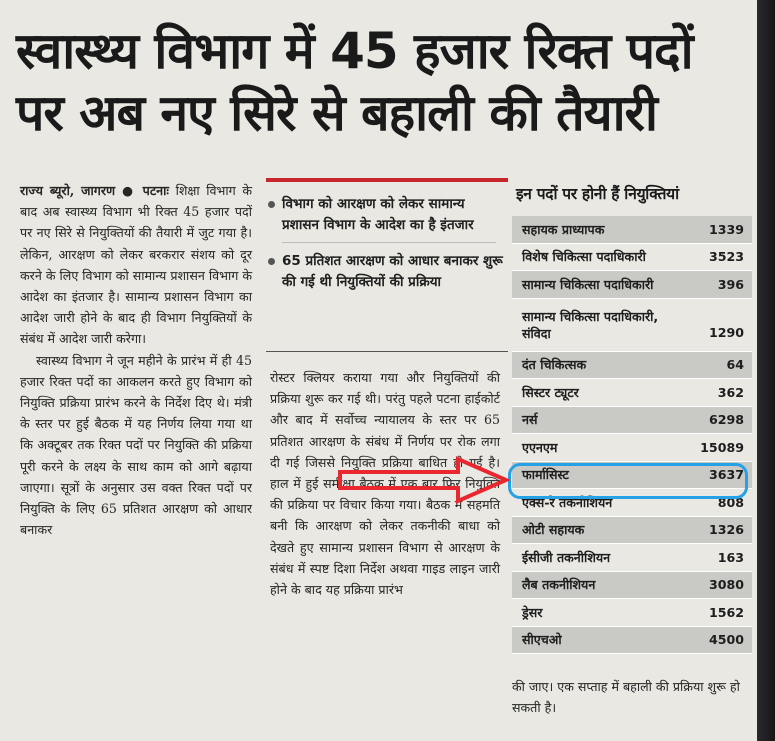 The width and height of the screenshot is (775, 741). What do you see at coordinates (632, 640) in the screenshot?
I see `table-row: सीएचओ 4500` at bounding box center [632, 640].